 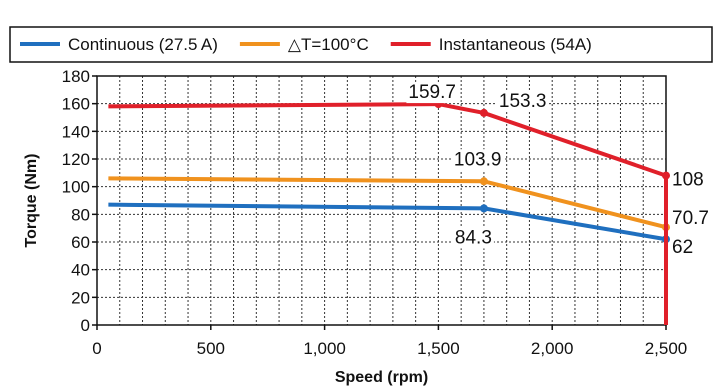 What do you see at coordinates (381, 377) in the screenshot?
I see `x-axis-title: Speed (rpm)` at bounding box center [381, 377].